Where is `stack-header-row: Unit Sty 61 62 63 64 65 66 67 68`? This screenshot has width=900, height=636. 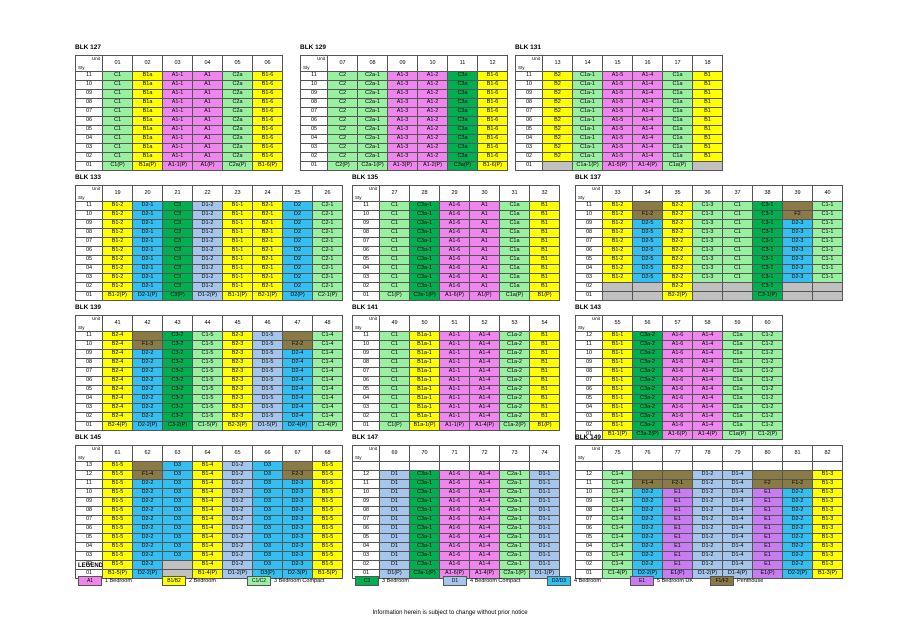 stack-header-row: Unit Sty 61 62 63 64 65 66 67 68 is located at coordinates (209, 453).